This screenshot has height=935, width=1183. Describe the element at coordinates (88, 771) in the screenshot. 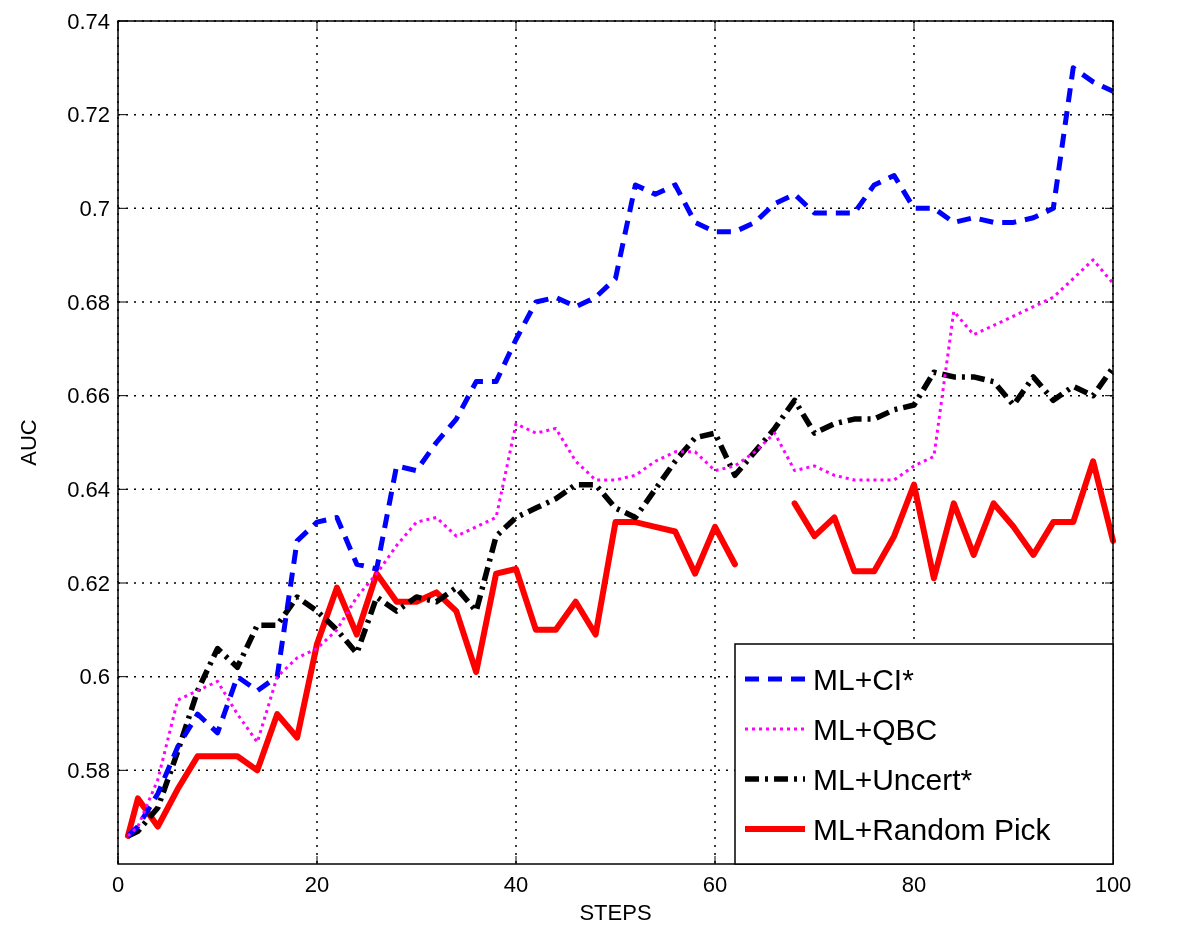

I see `y-tick-label: 0.58` at that location.